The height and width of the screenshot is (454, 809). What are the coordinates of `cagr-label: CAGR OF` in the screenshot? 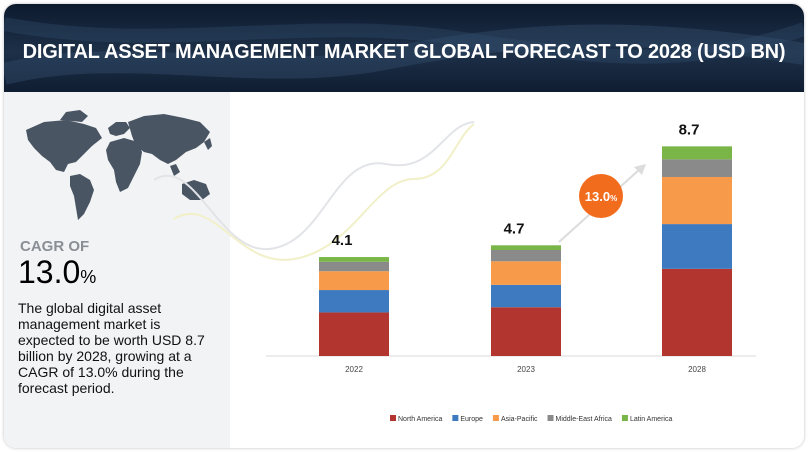 It's located at (55, 246).